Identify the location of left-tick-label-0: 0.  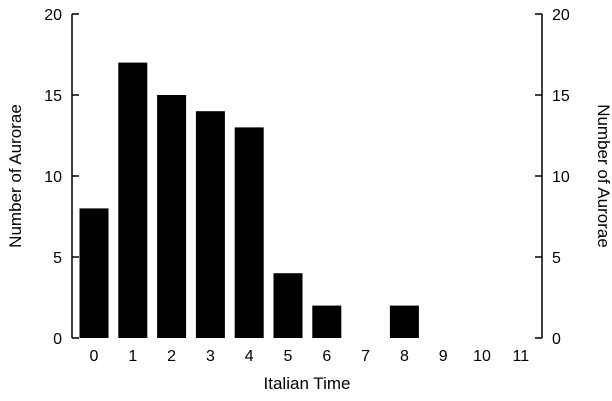
(57, 339).